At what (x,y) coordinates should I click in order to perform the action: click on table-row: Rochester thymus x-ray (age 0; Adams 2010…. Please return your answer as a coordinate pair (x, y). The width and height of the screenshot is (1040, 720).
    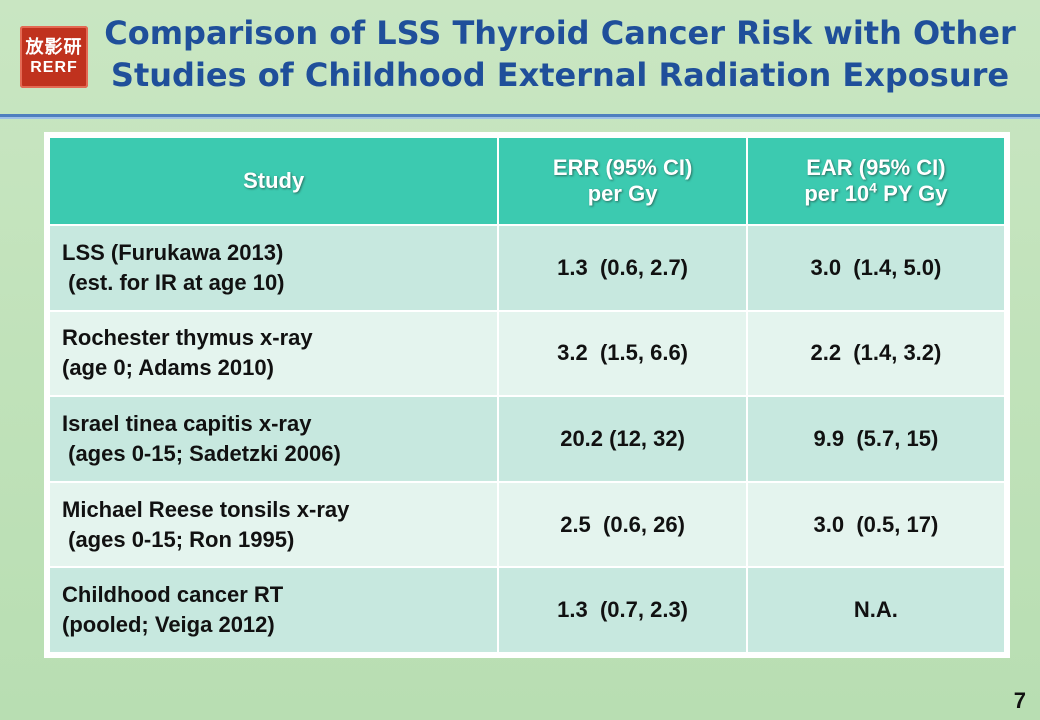
    Looking at the image, I should click on (527, 353).